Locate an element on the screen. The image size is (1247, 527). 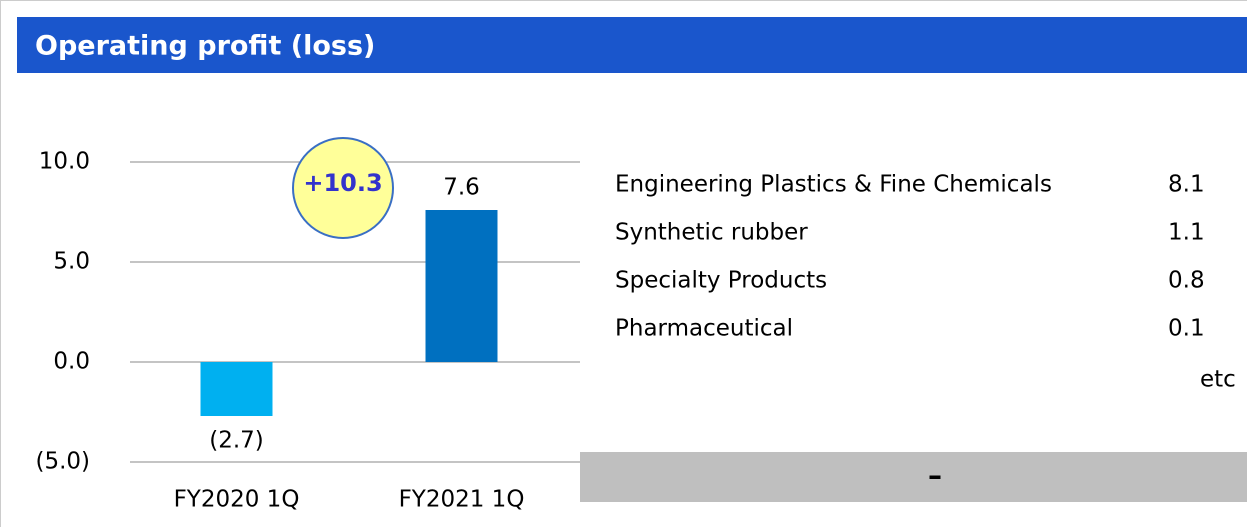
summary-text: – is located at coordinates (935, 475).